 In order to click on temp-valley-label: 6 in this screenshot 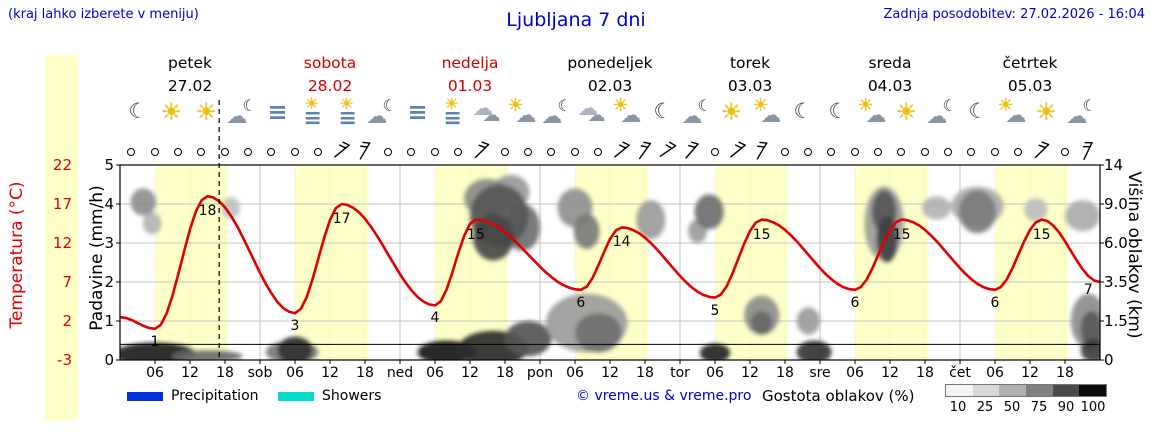, I will do `click(581, 302)`.